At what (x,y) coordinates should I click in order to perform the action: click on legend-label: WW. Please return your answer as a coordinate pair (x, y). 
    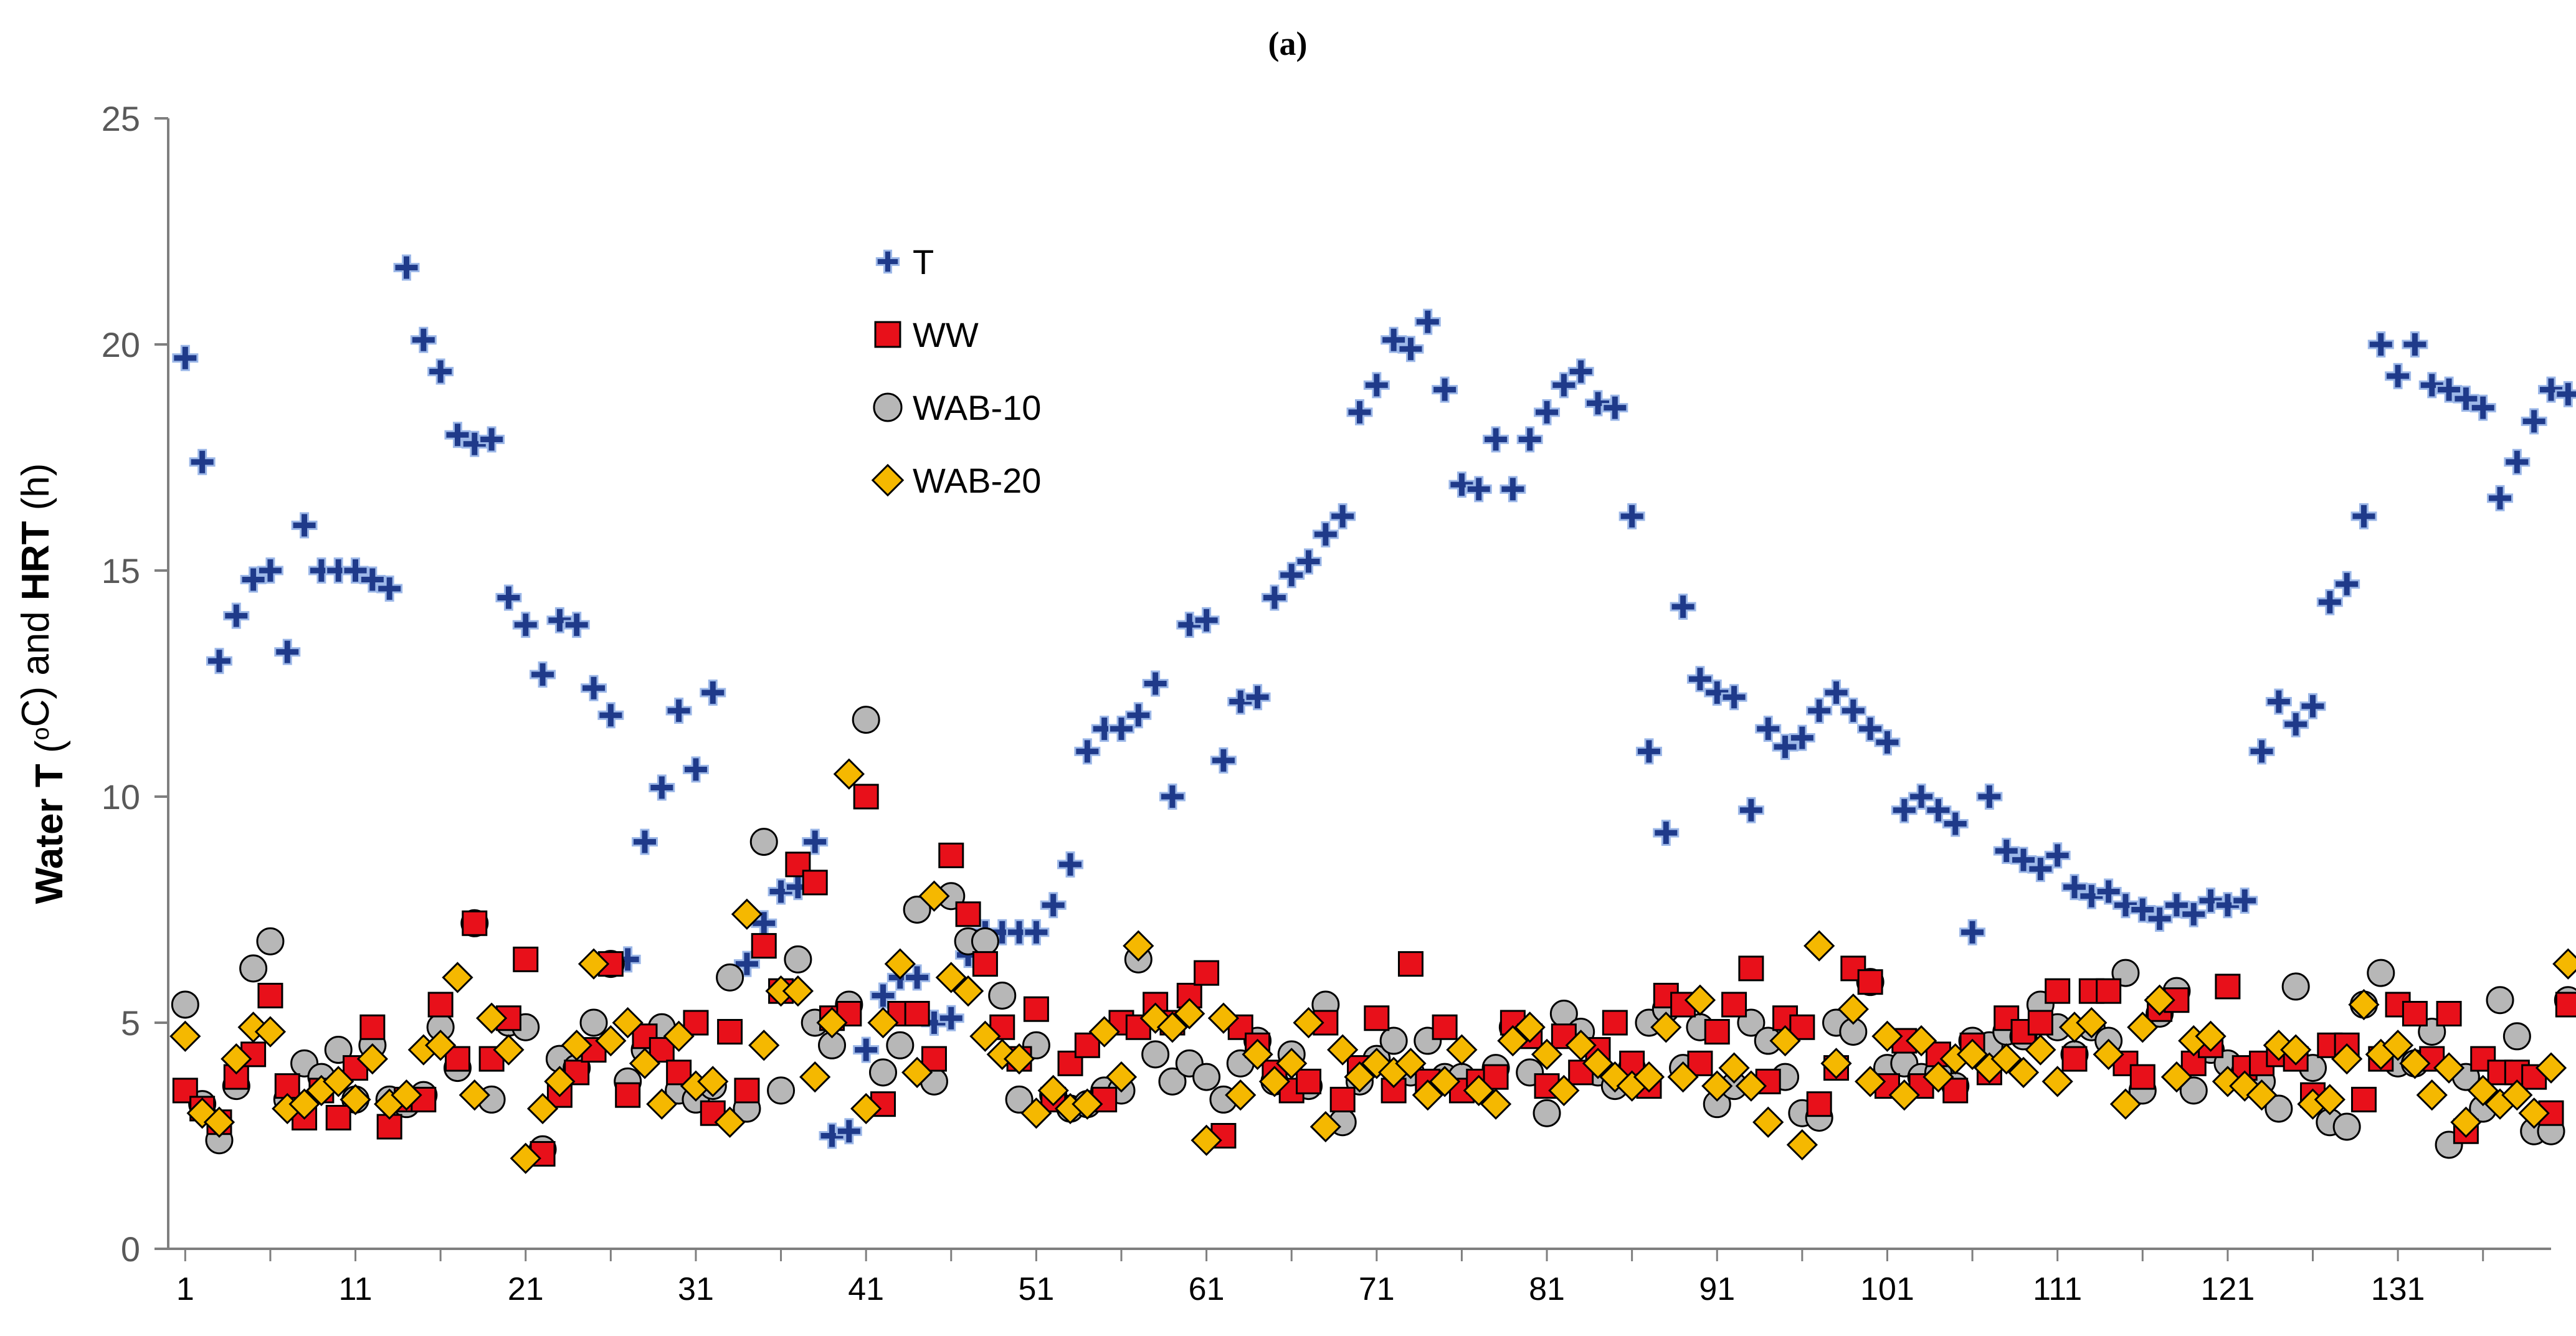
    Looking at the image, I should click on (946, 334).